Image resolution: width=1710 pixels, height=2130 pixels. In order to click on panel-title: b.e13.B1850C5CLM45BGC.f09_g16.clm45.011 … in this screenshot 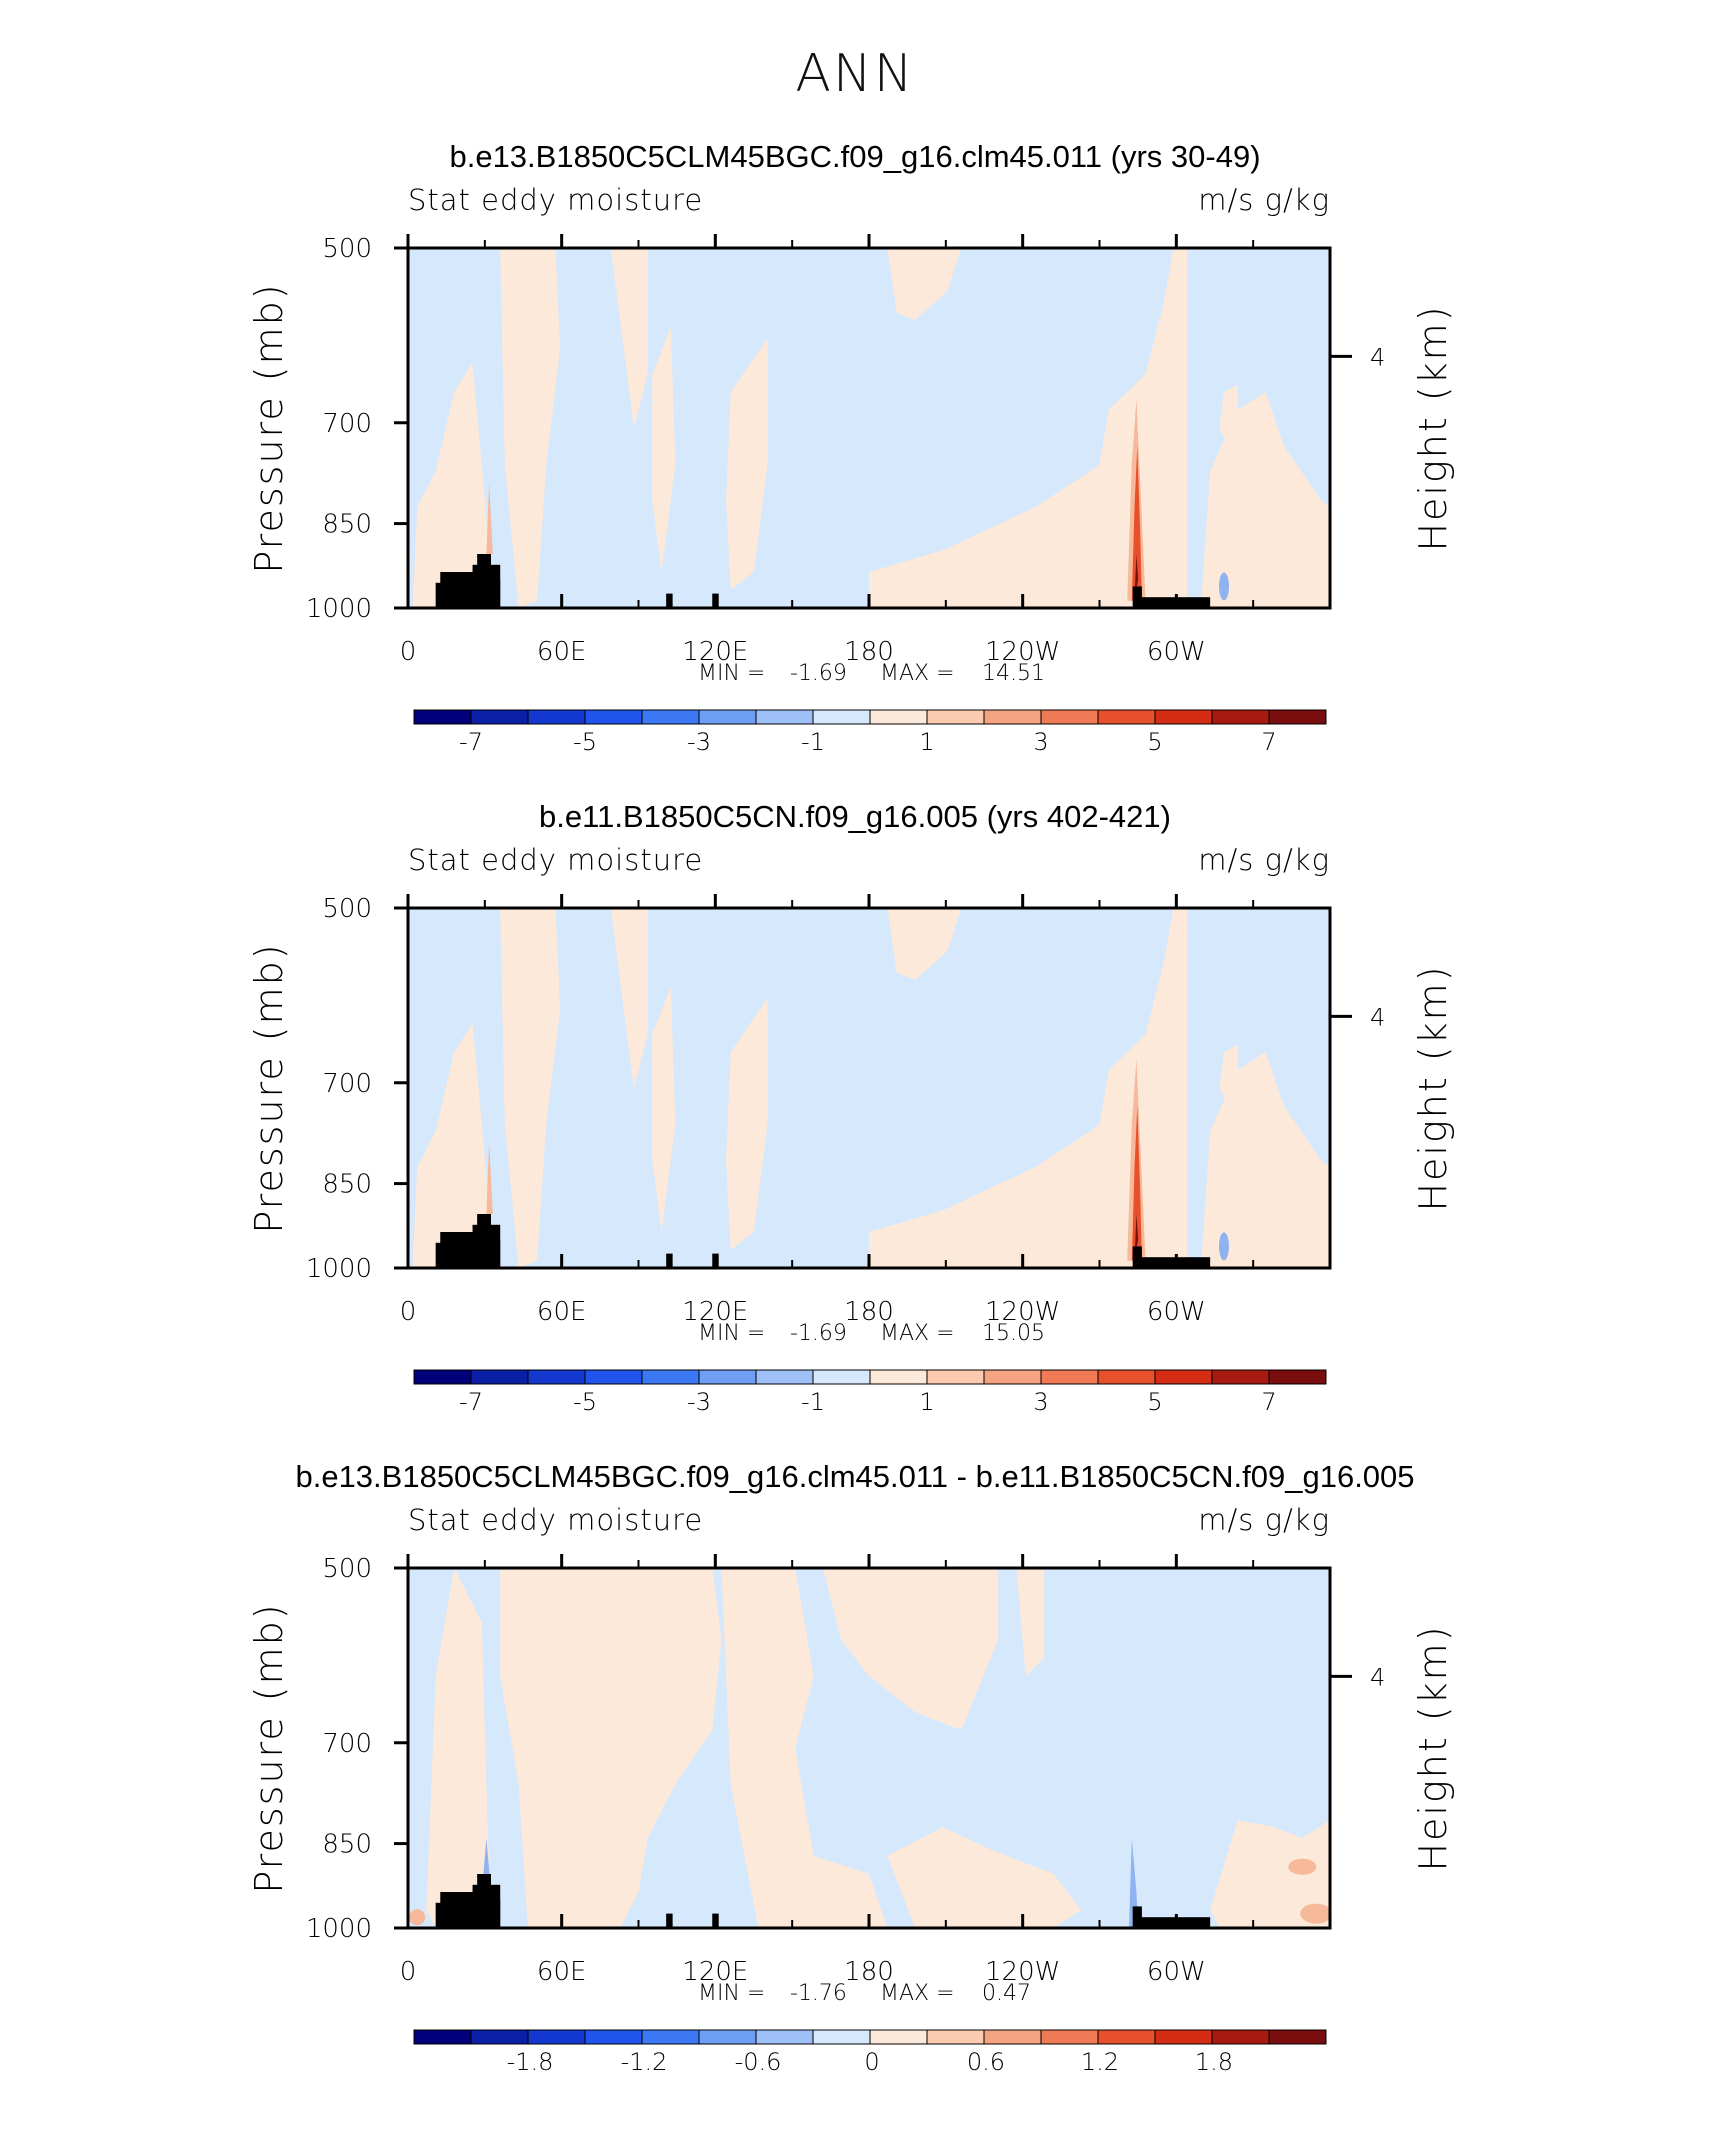, I will do `click(854, 1476)`.